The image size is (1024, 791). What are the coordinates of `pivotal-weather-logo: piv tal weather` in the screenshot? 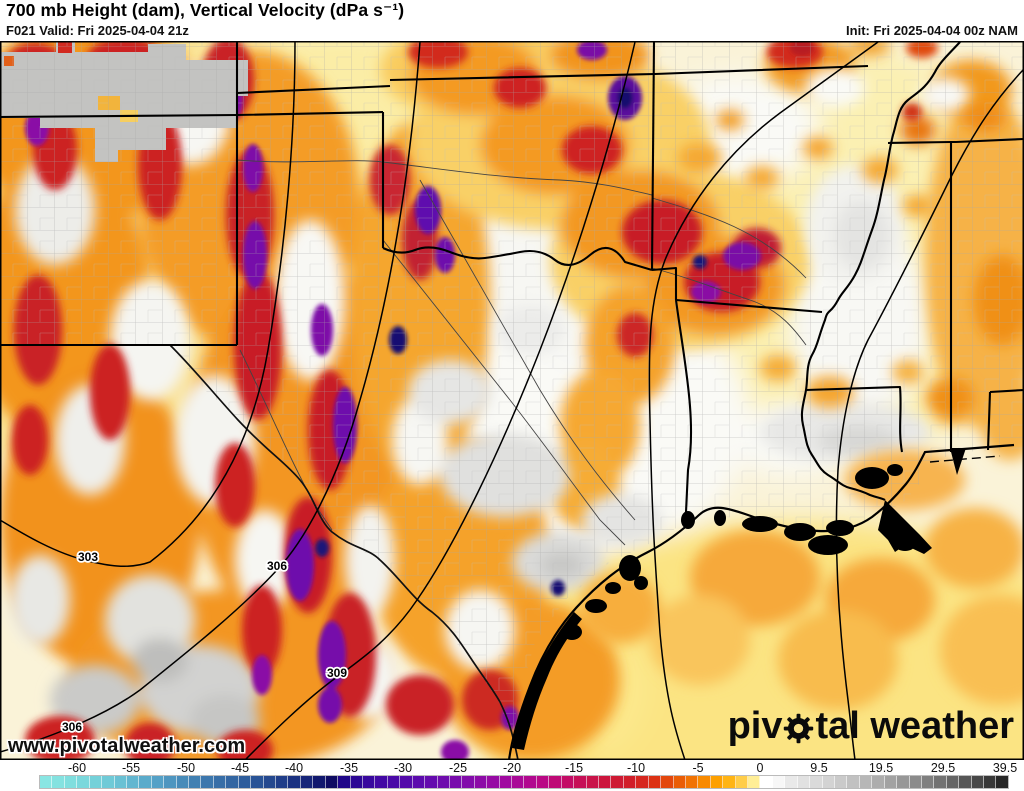 It's located at (871, 726).